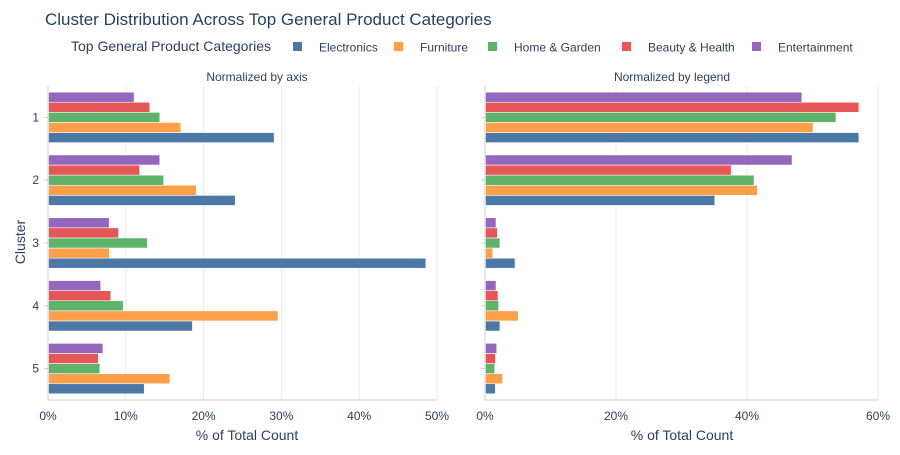  Describe the element at coordinates (672, 107) in the screenshot. I see `bar-legend-cluster-1-beauty-health` at that location.